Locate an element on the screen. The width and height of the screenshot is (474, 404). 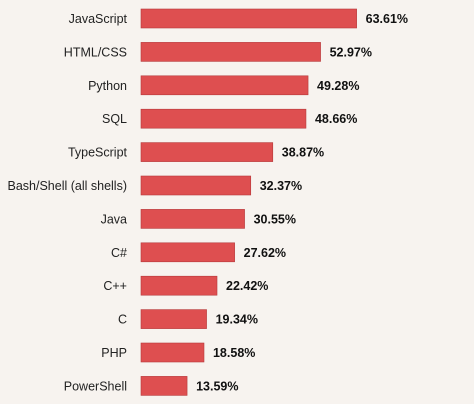
category-label-typescript: TypeScript is located at coordinates (98, 153).